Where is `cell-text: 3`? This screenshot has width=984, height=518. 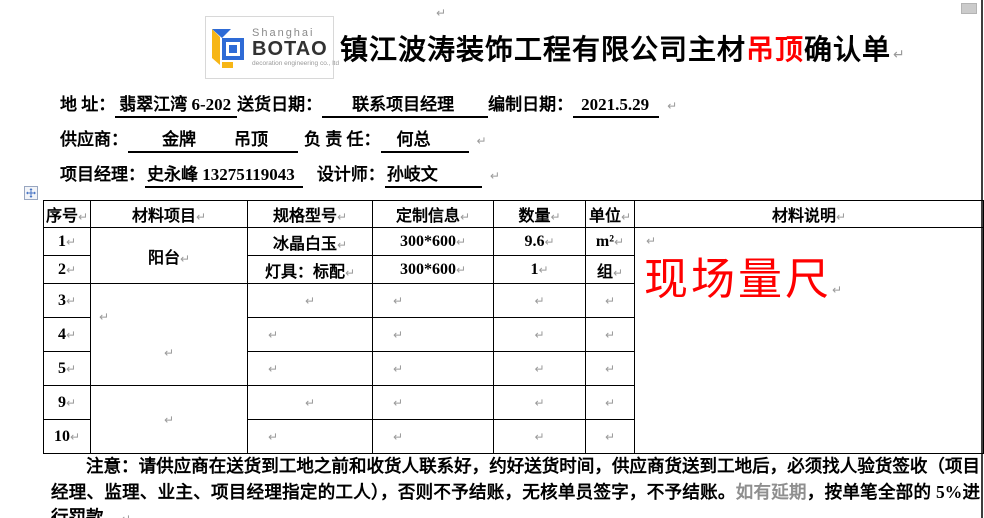 cell-text: 3 is located at coordinates (61, 300).